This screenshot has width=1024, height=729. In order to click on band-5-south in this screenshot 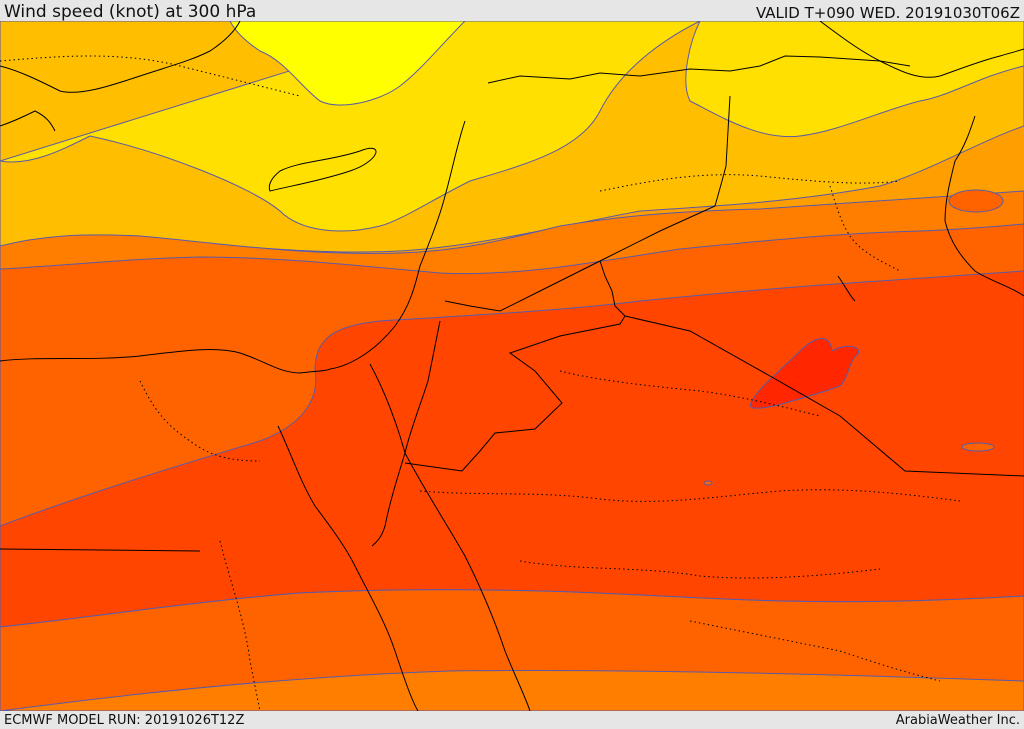, I will do `click(512, 690)`.